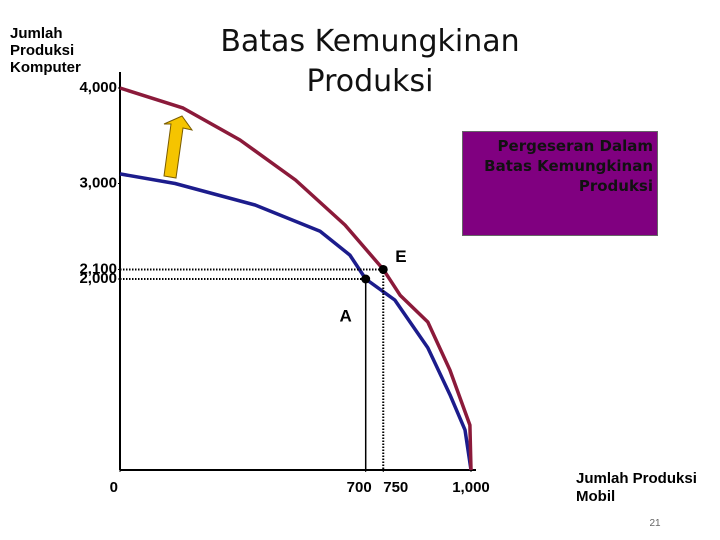  What do you see at coordinates (395, 487) in the screenshot?
I see `x-tick-label: 750` at bounding box center [395, 487].